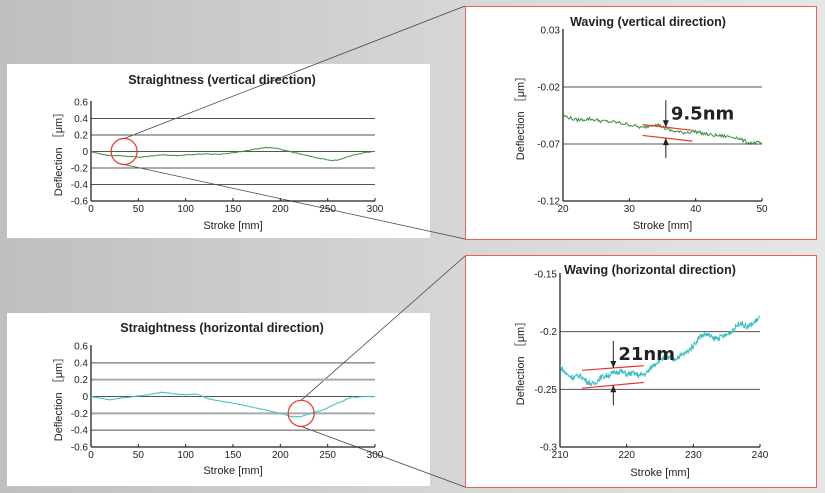 This screenshot has width=825, height=493. Describe the element at coordinates (551, 31) in the screenshot. I see `y-tick-label: 0.03` at that location.